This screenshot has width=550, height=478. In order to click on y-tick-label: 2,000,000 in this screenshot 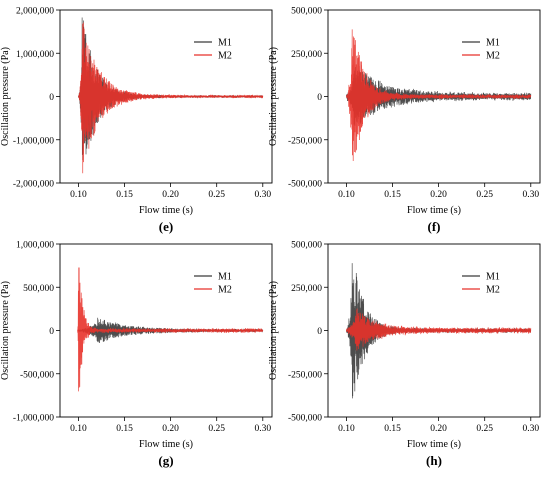, I will do `click(35, 12)`.